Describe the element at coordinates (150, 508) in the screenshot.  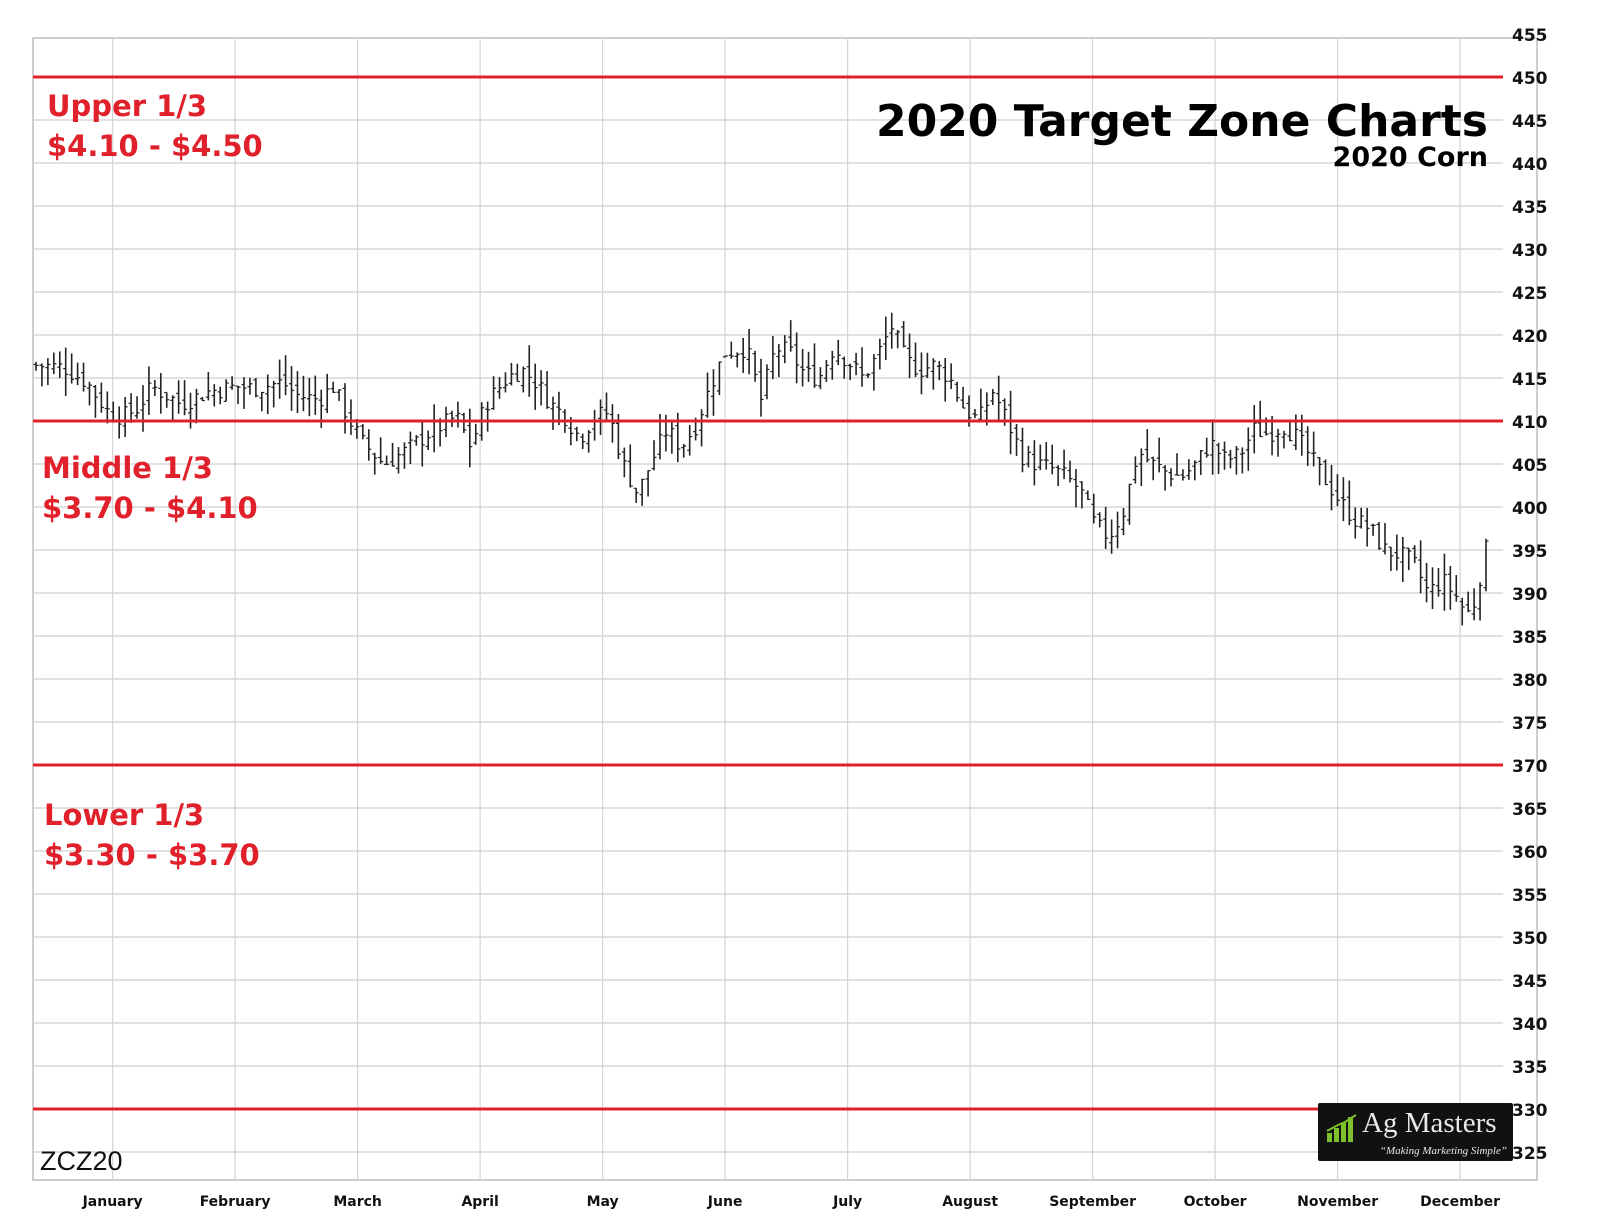
I see `middle-zone-range: $3.70 - $4.10` at that location.